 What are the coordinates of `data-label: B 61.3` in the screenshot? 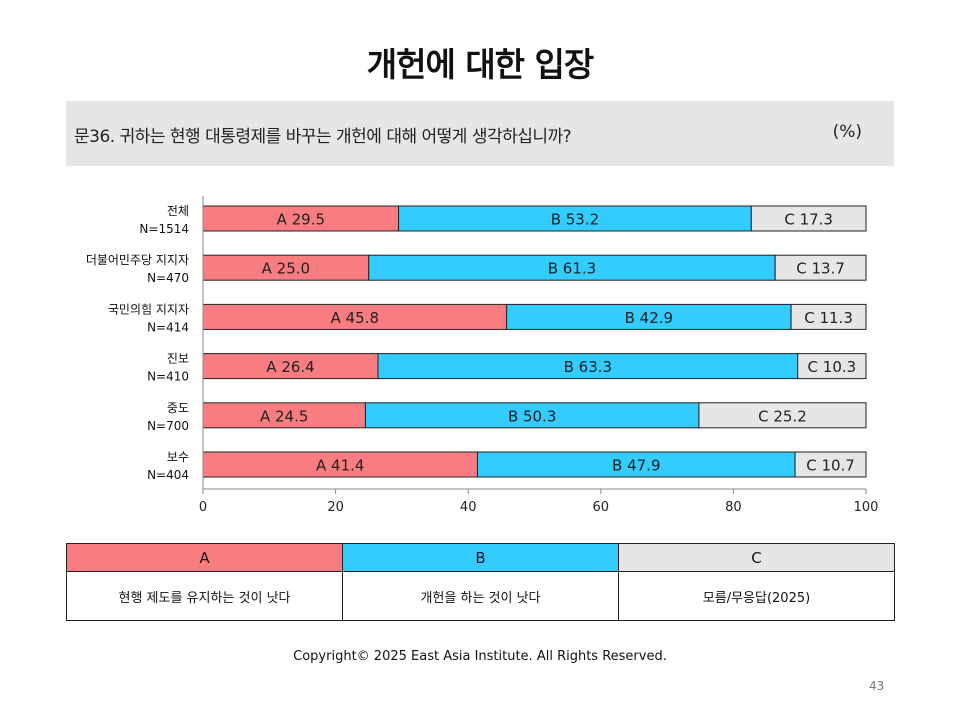 It's located at (572, 269).